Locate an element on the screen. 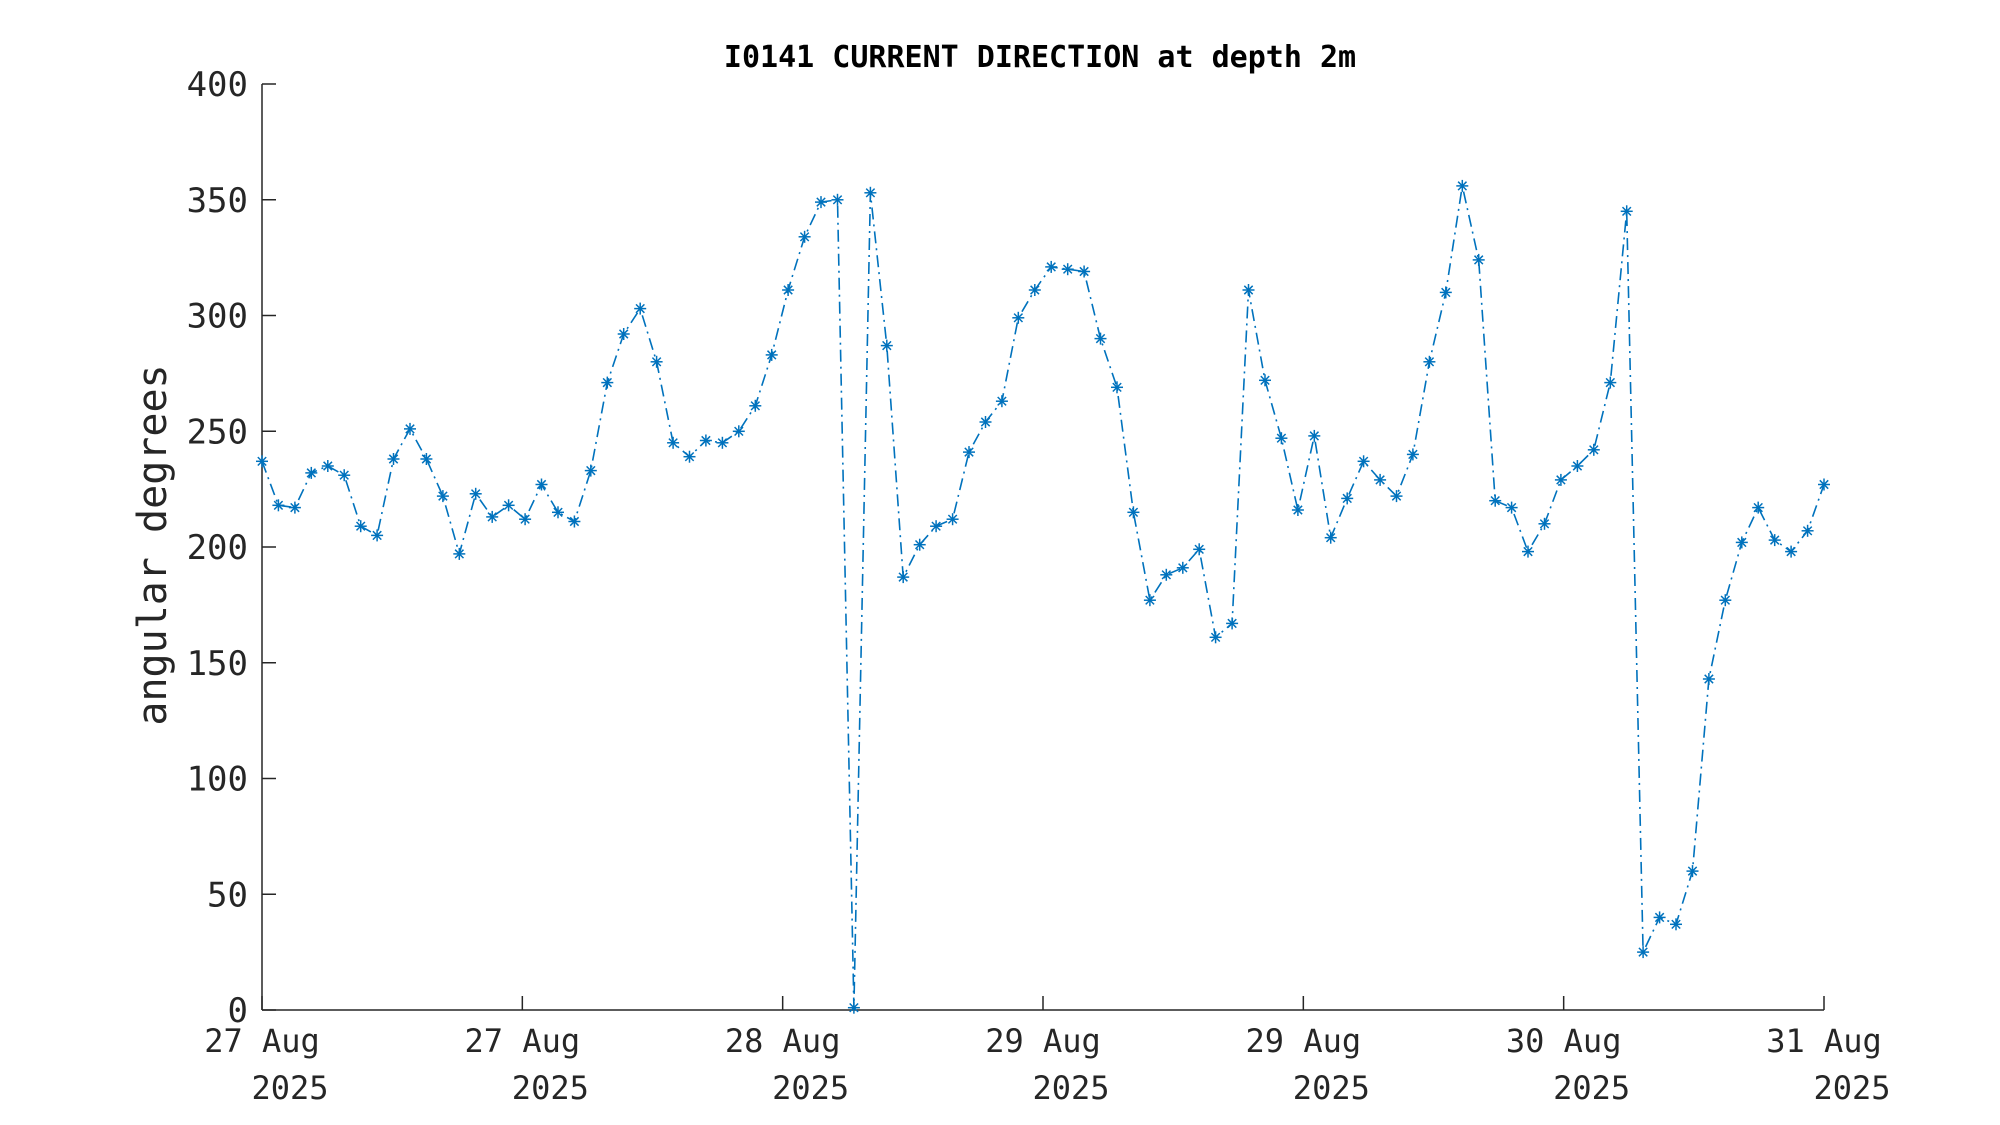  y-tick-label: 350 is located at coordinates (217, 201).